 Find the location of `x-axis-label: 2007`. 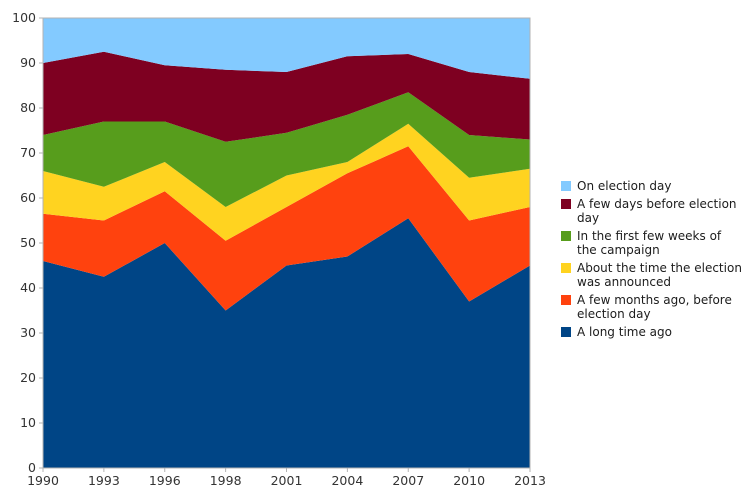

x-axis-label: 2007 is located at coordinates (408, 480).